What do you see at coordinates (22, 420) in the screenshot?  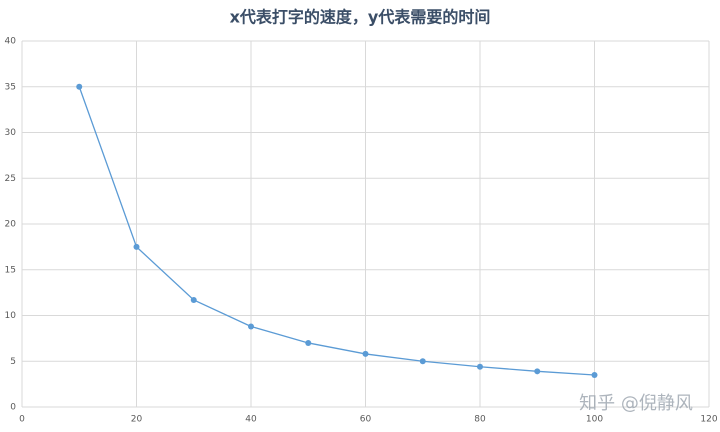 I see `x-tick-label: 0` at bounding box center [22, 420].